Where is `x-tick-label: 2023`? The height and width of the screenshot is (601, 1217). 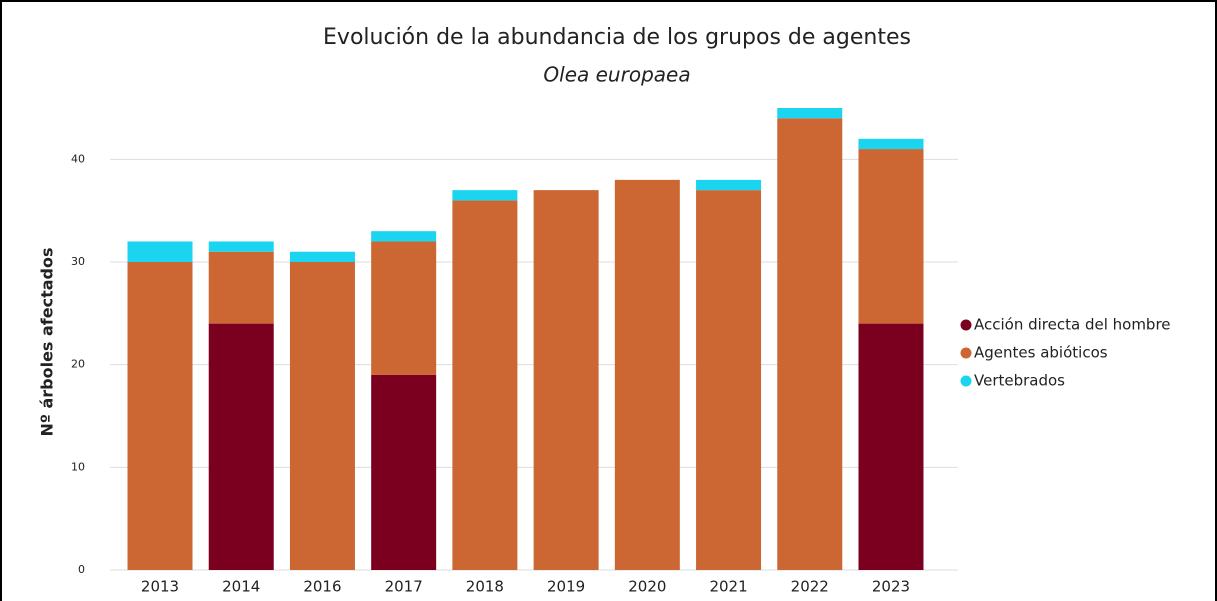
x-tick-label: 2023 is located at coordinates (891, 587).